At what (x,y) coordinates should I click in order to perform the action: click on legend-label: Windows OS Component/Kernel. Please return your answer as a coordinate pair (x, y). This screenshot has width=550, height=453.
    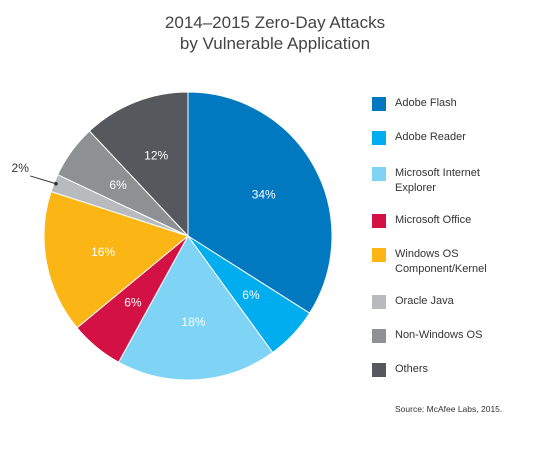
    Looking at the image, I should click on (441, 261).